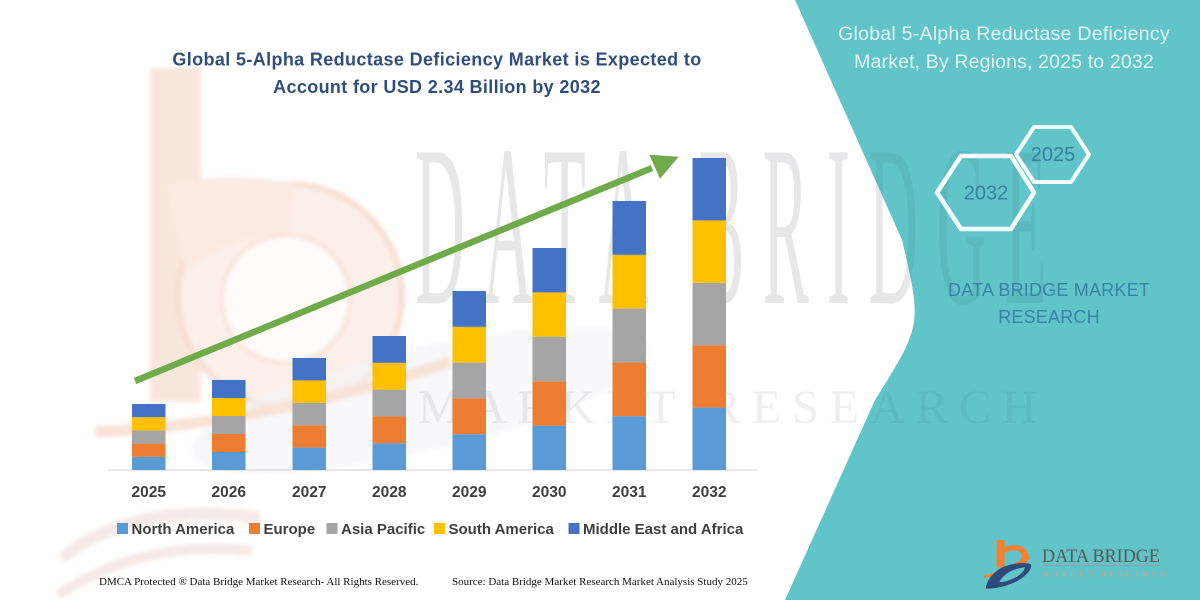 The image size is (1200, 600). What do you see at coordinates (383, 529) in the screenshot?
I see `svg-text: Asia Pacific` at bounding box center [383, 529].